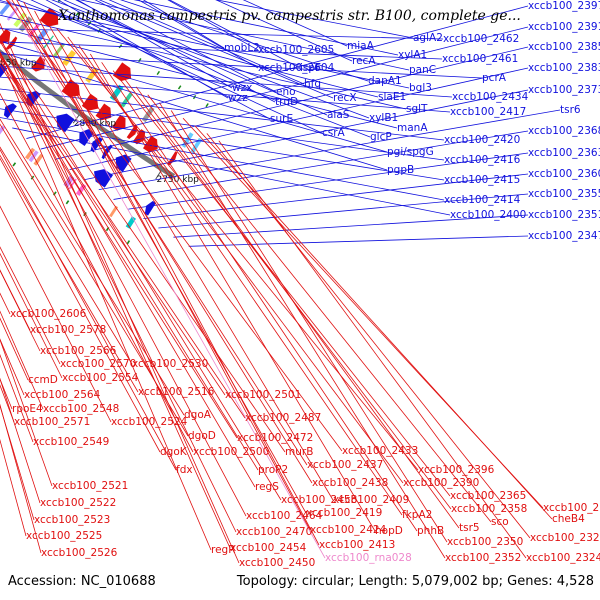 The width and height of the screenshot is (600, 600). I want to click on reverse-gene-label: xccb100_2530, so click(170, 364).